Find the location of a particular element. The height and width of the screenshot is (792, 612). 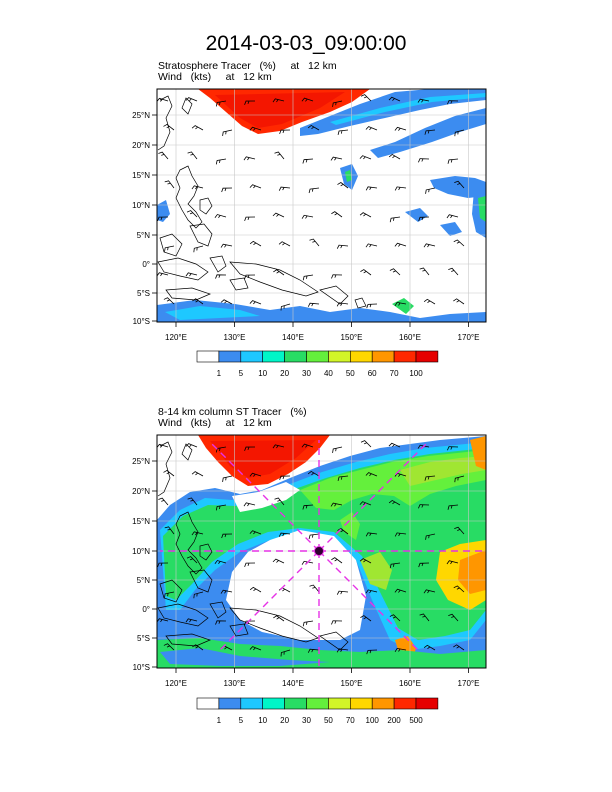

panel2-ticks is located at coordinates (310, 566).